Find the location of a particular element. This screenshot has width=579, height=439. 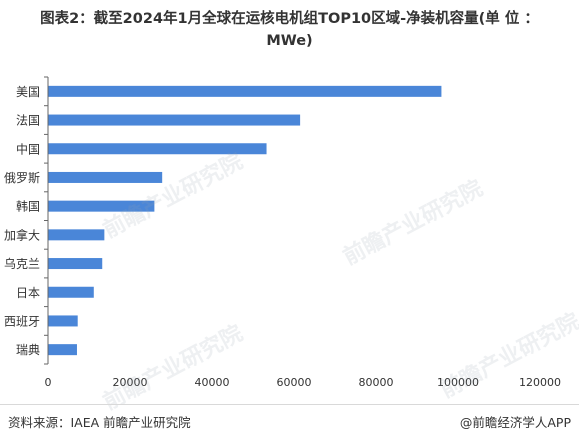

x-tick-label: 120000 is located at coordinates (540, 382).